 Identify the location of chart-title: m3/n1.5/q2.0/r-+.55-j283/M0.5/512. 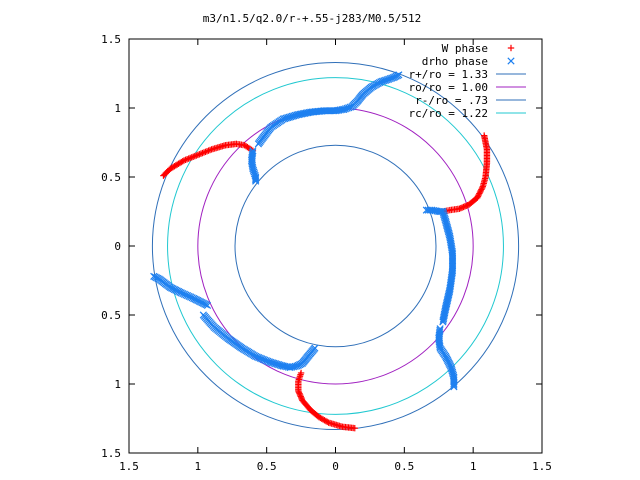
(312, 18).